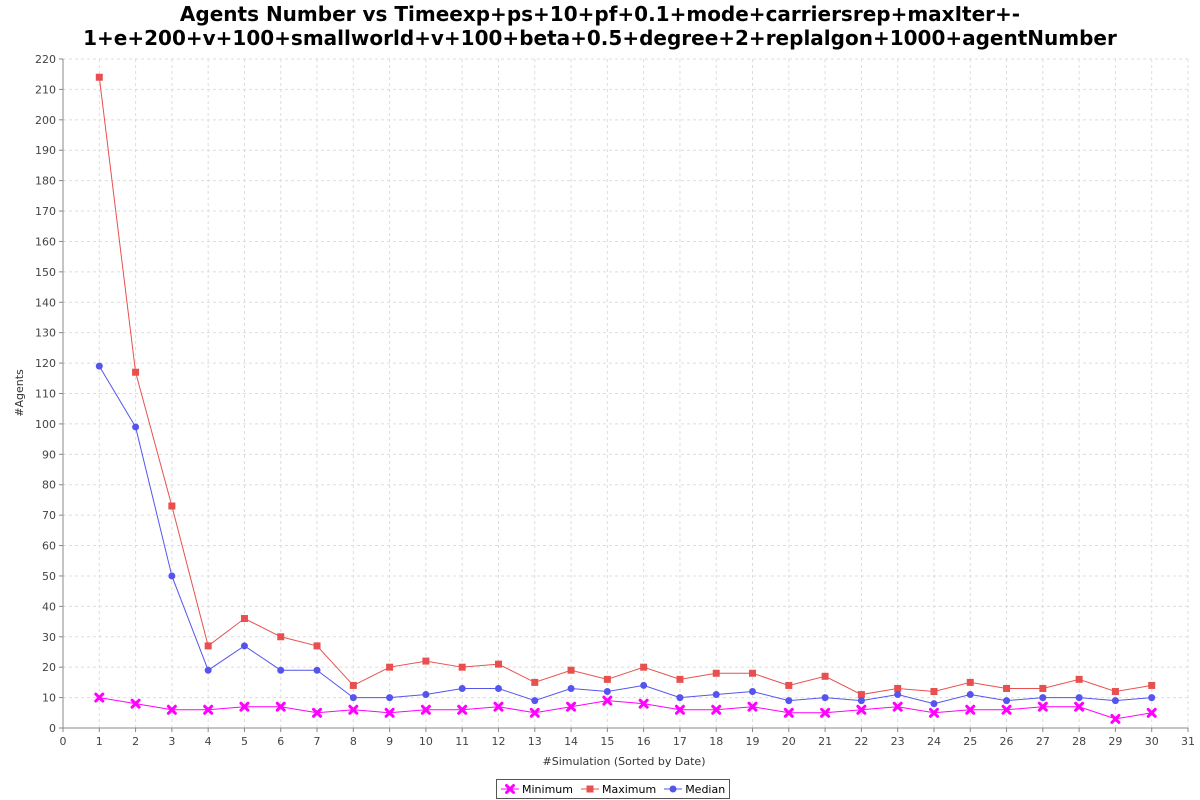  What do you see at coordinates (52, 728) in the screenshot?
I see `y-tick-label: 0` at bounding box center [52, 728].